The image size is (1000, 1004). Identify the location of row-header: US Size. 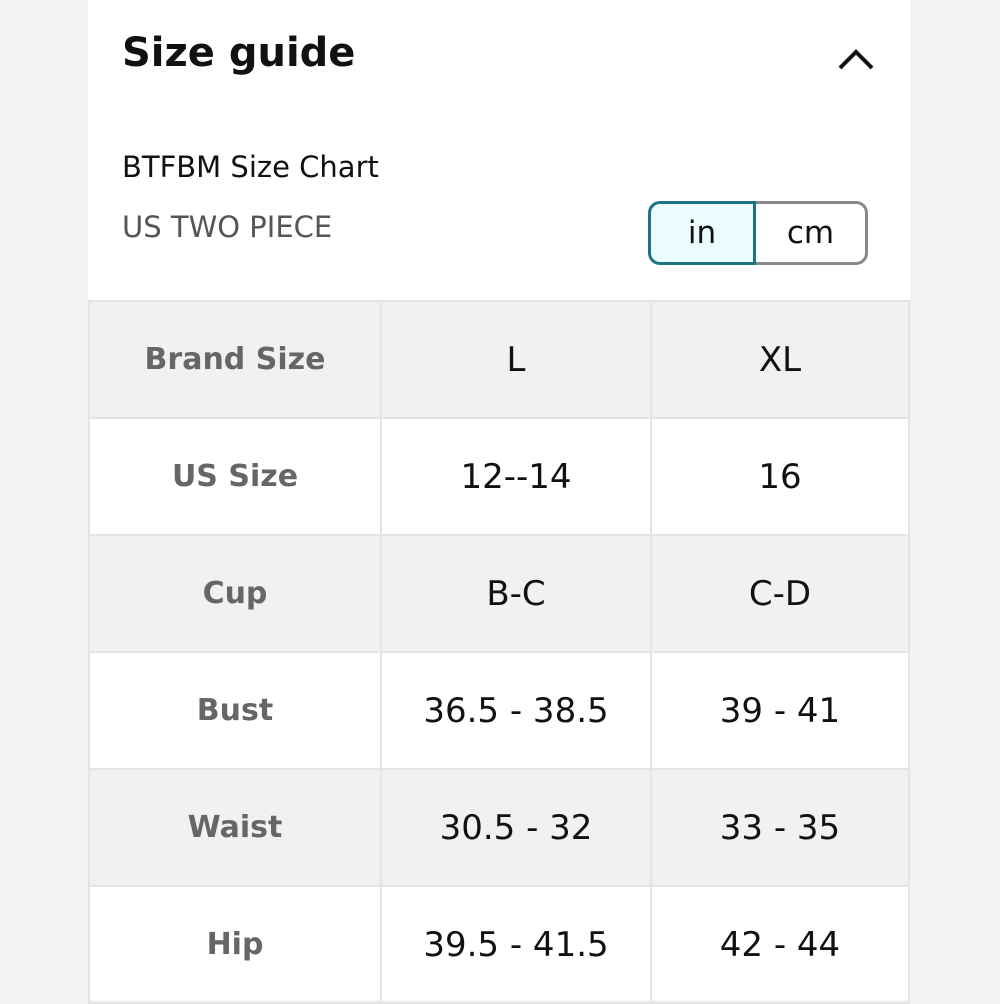
(235, 476).